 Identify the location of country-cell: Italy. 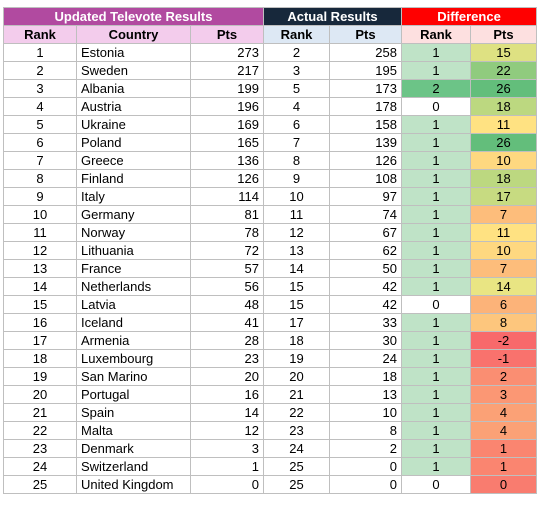
(133, 196).